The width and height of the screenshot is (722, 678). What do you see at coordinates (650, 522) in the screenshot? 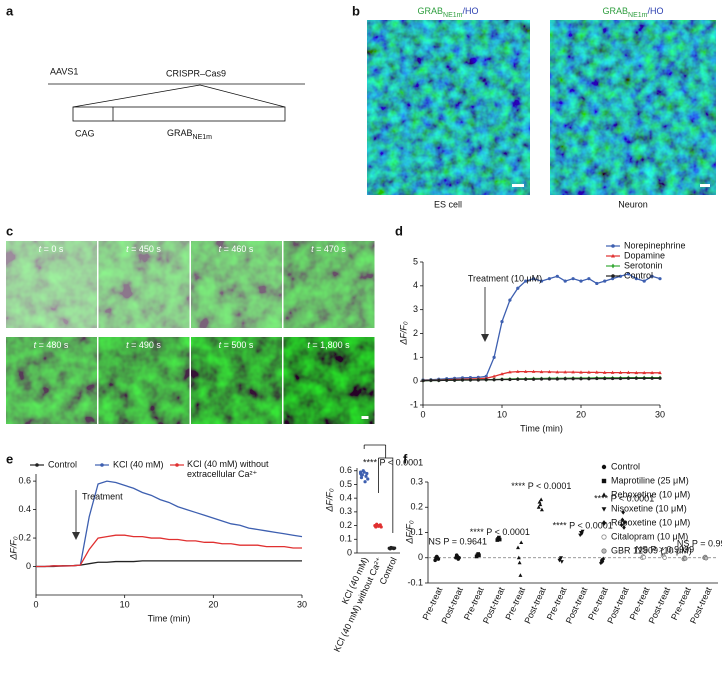
I see `legend-label: Reboxetine (10 μM)` at bounding box center [650, 522].